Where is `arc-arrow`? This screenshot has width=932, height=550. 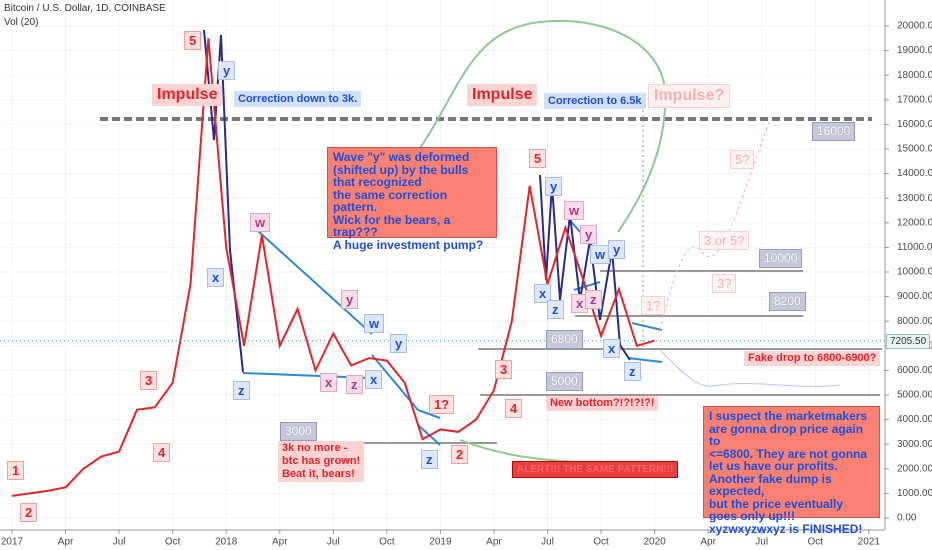
arc-arrow is located at coordinates (543, 126).